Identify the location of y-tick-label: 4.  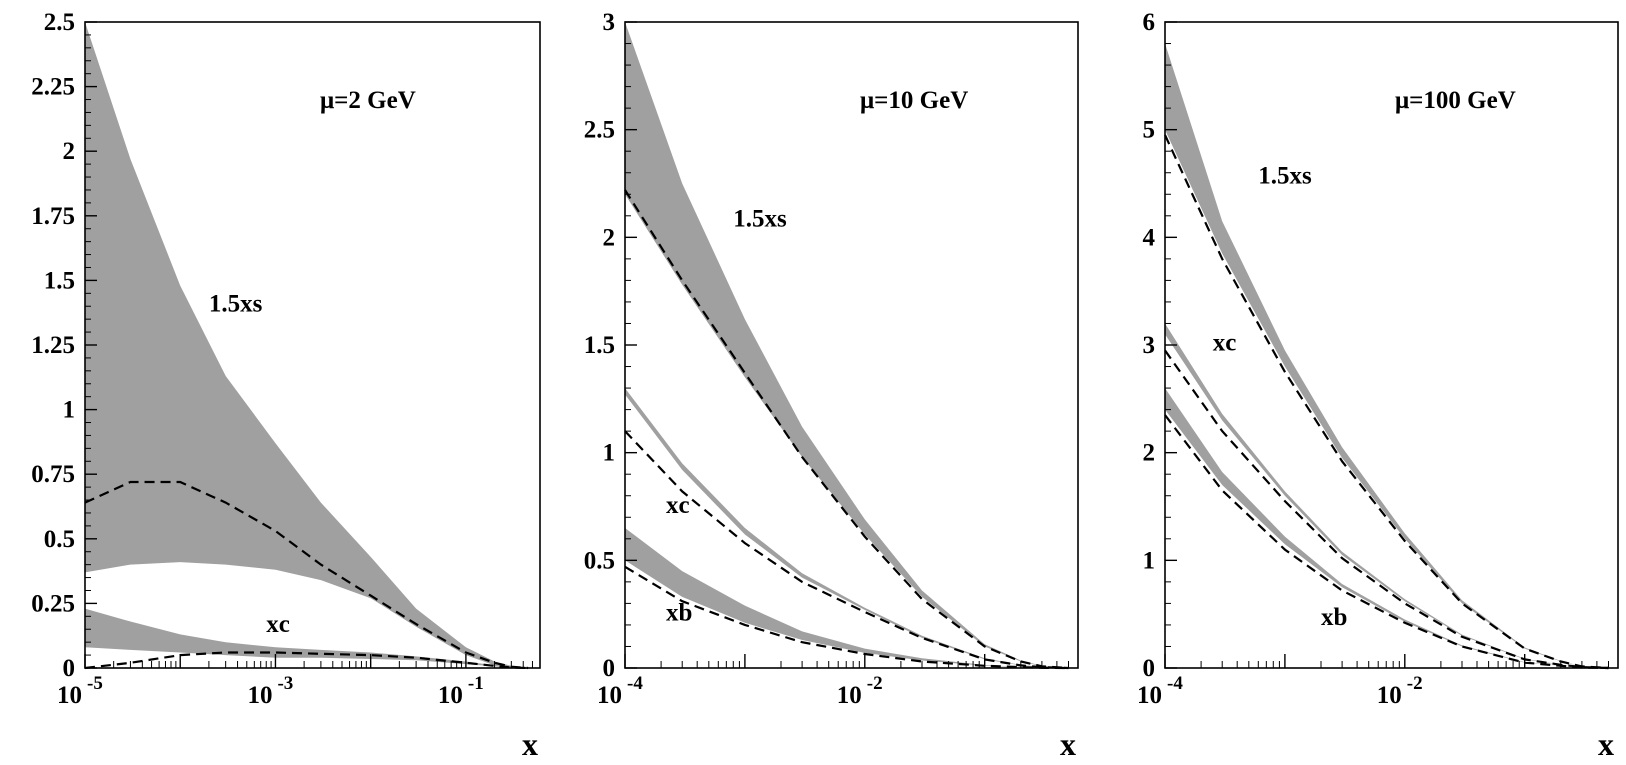
(1149, 237).